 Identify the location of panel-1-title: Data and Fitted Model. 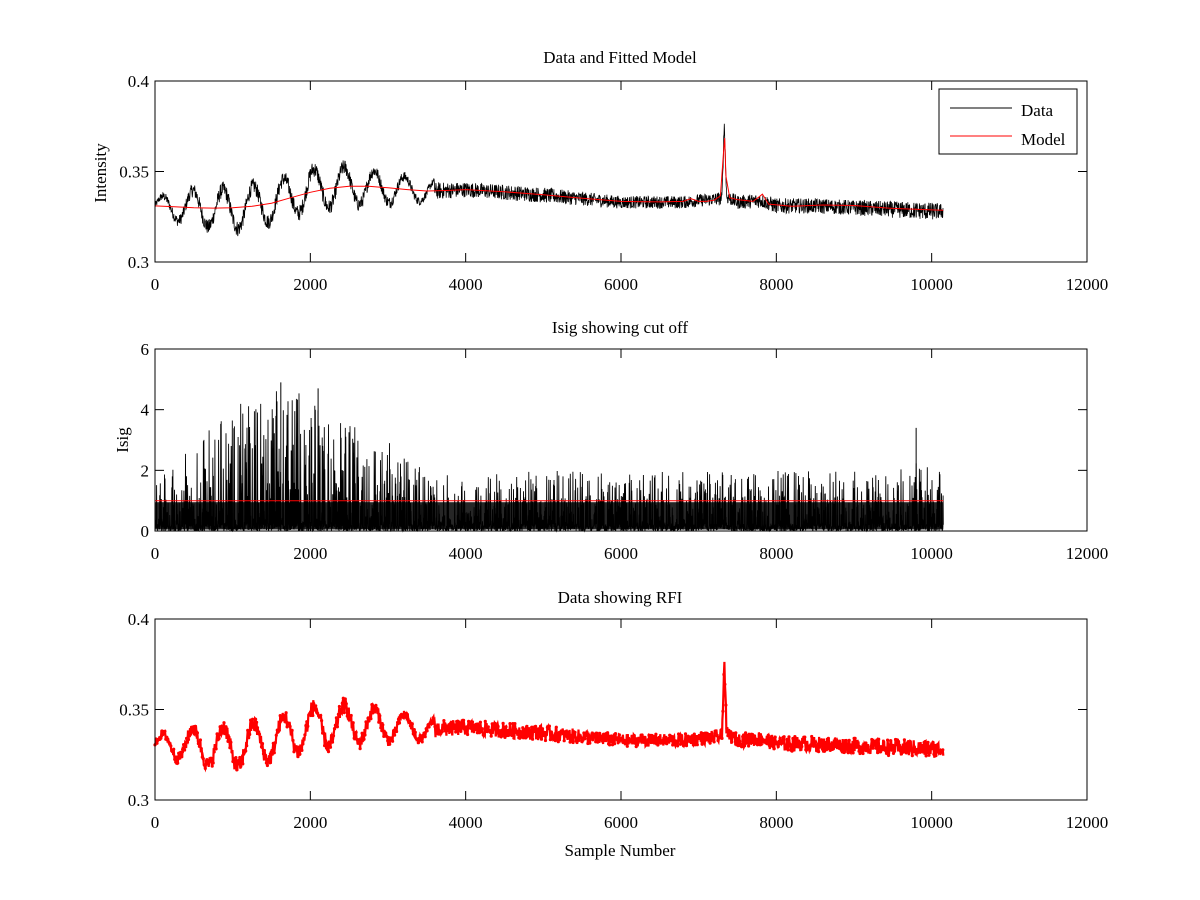
(620, 57).